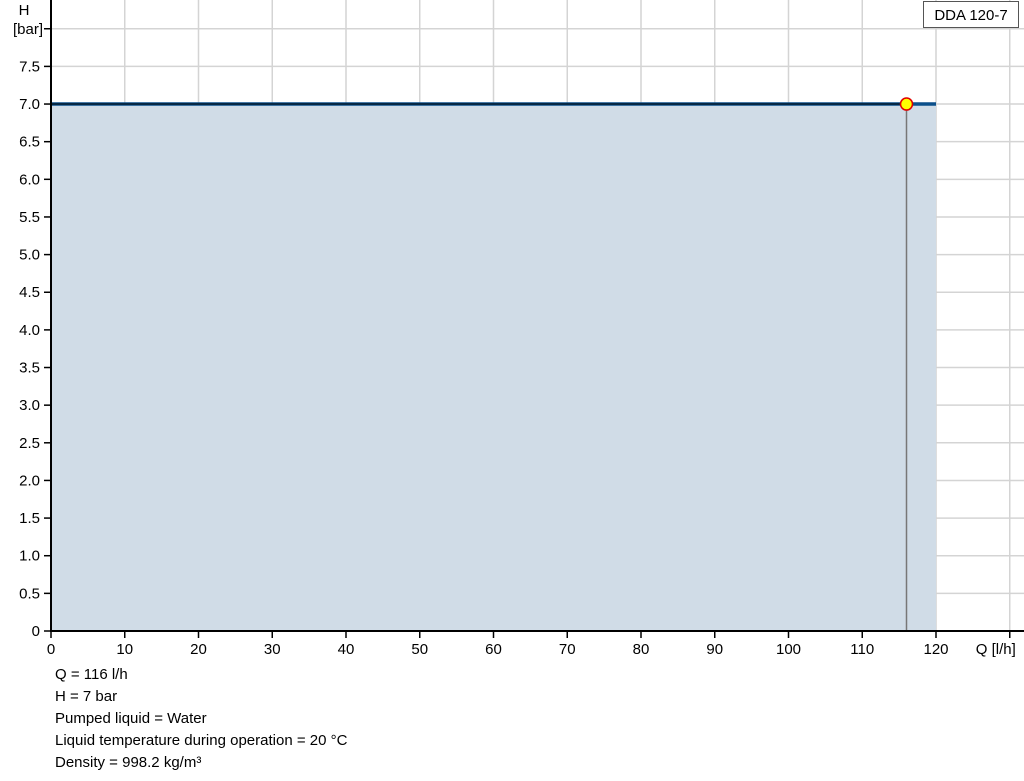 The width and height of the screenshot is (1024, 781). What do you see at coordinates (24, 10) in the screenshot?
I see `y-axis-label: H` at bounding box center [24, 10].